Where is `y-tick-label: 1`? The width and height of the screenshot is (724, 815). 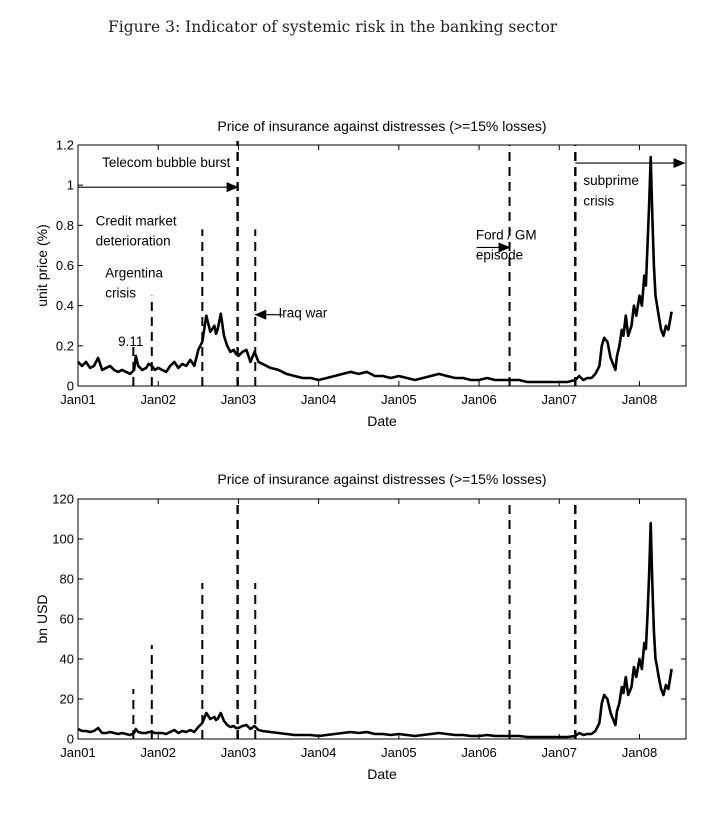 y-tick-label: 1 is located at coordinates (70, 185).